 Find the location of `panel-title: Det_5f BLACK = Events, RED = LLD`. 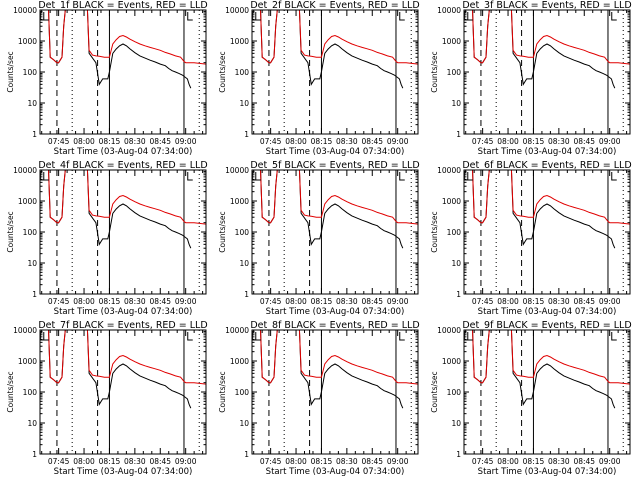

panel-title: Det_5f BLACK = Events, RED = LLD is located at coordinates (334, 165).